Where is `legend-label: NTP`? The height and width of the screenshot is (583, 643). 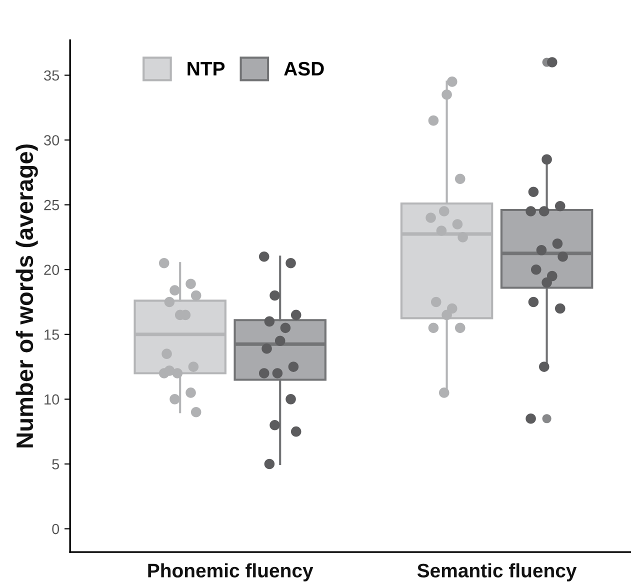
legend-label: NTP is located at coordinates (206, 69).